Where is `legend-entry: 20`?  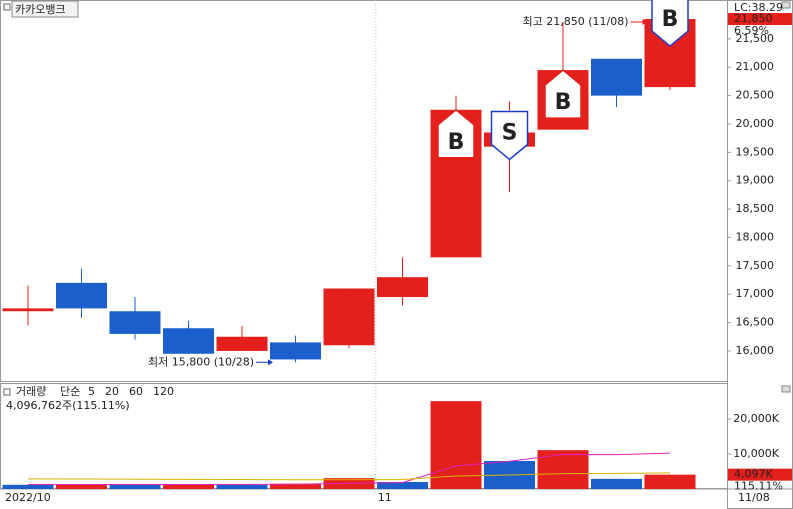
legend-entry: 20 is located at coordinates (112, 391).